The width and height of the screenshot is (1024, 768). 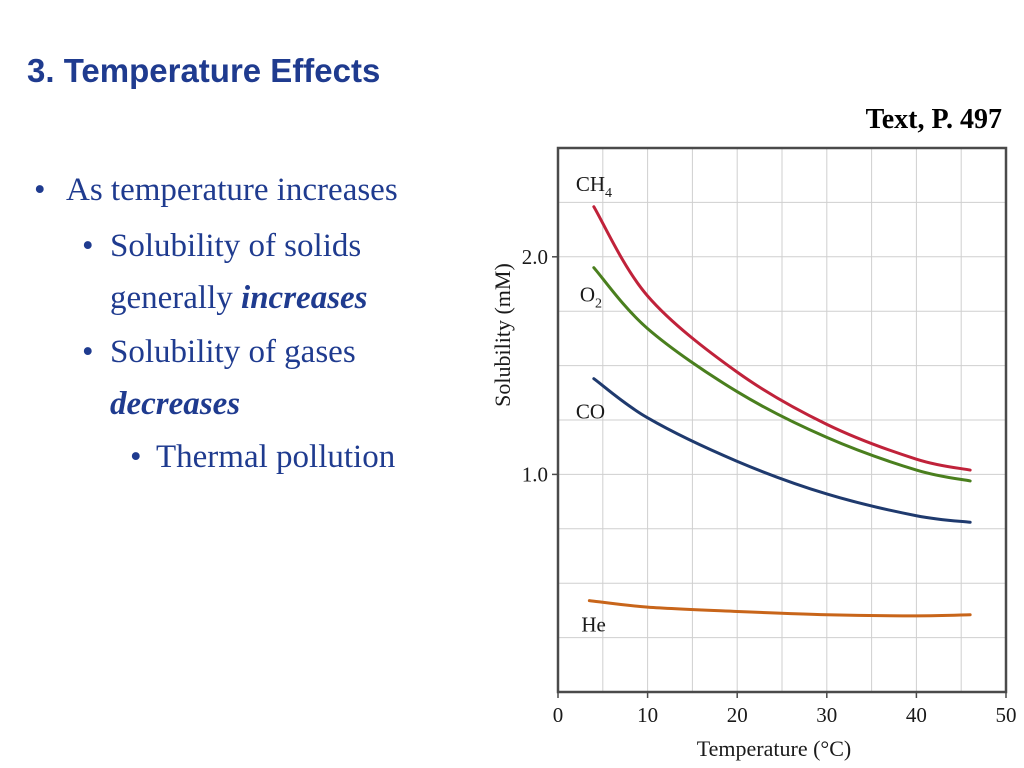 What do you see at coordinates (232, 190) in the screenshot?
I see `bullet-text: As temperature increases` at bounding box center [232, 190].